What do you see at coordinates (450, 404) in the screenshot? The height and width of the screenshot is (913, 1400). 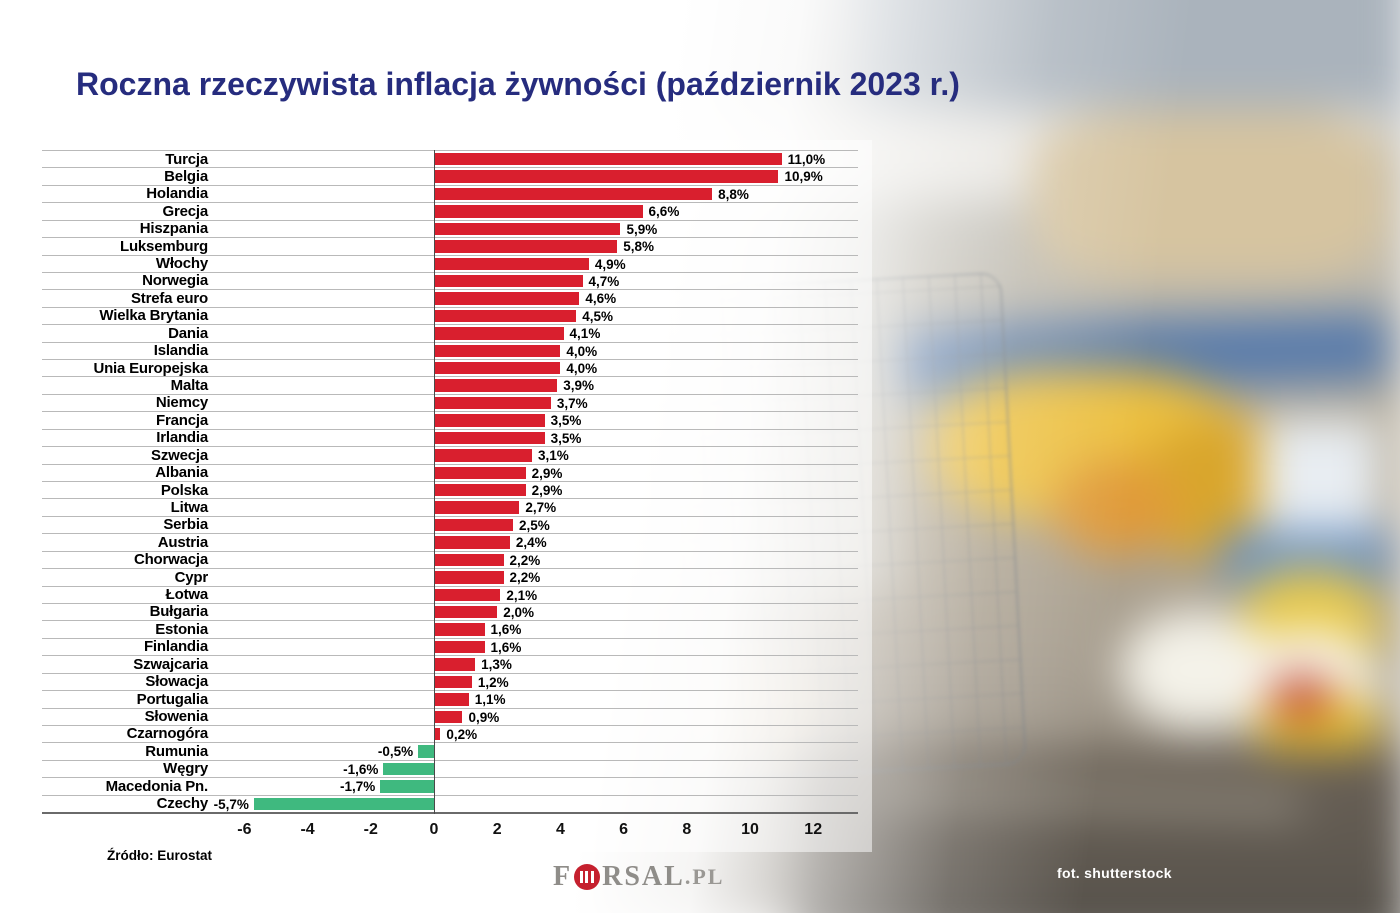 I see `chart-row: Niemcy 3,7%` at bounding box center [450, 404].